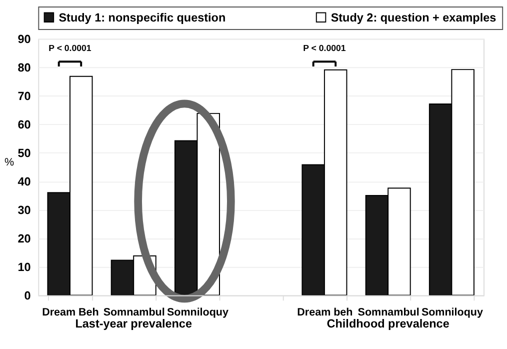  I want to click on legend-label: Study 2: question + examples, so click(413, 17).